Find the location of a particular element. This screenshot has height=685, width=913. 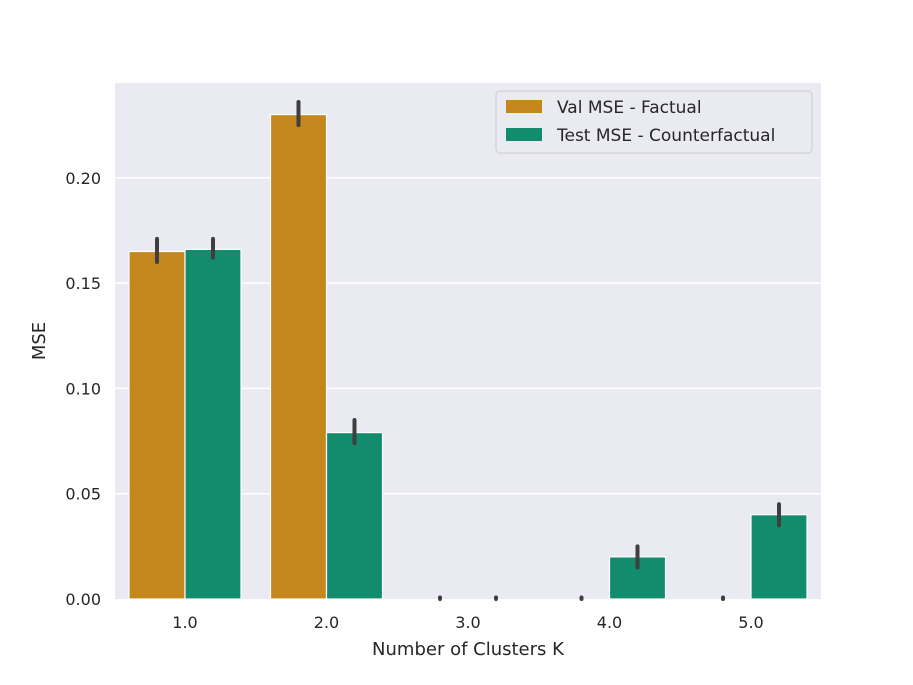

legend-box is located at coordinates (654, 122).